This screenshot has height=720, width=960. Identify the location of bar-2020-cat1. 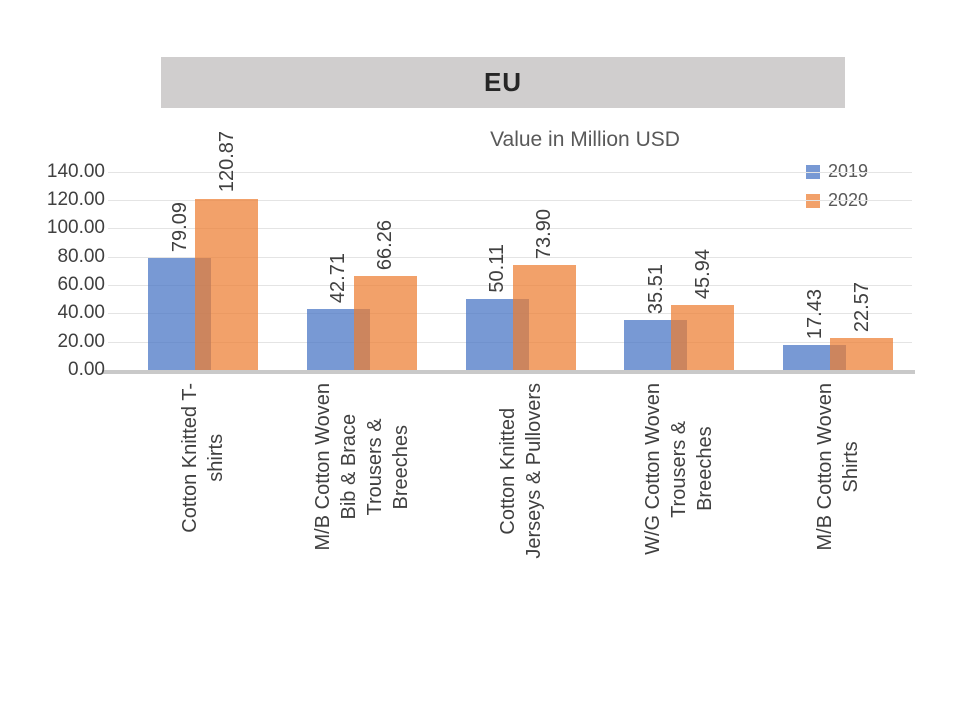
(226, 284).